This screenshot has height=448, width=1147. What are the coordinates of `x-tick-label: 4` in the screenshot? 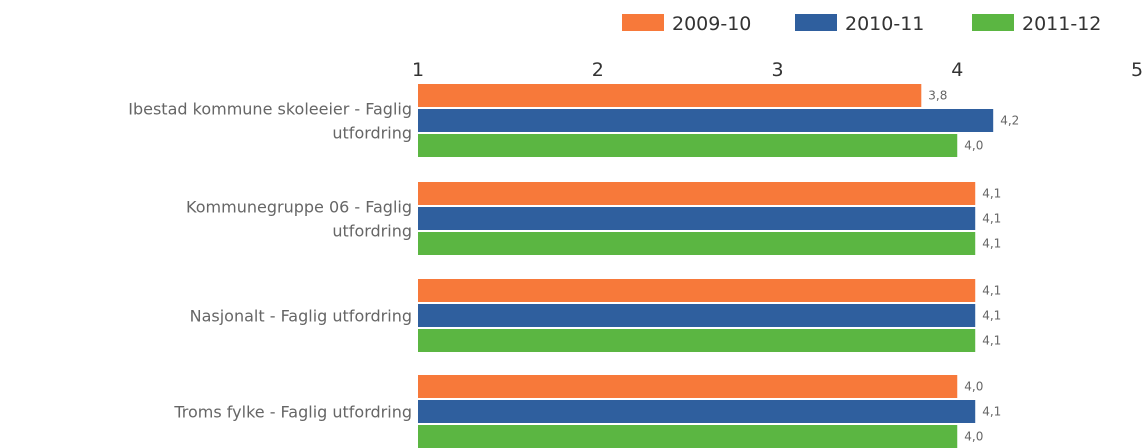 It's located at (957, 70).